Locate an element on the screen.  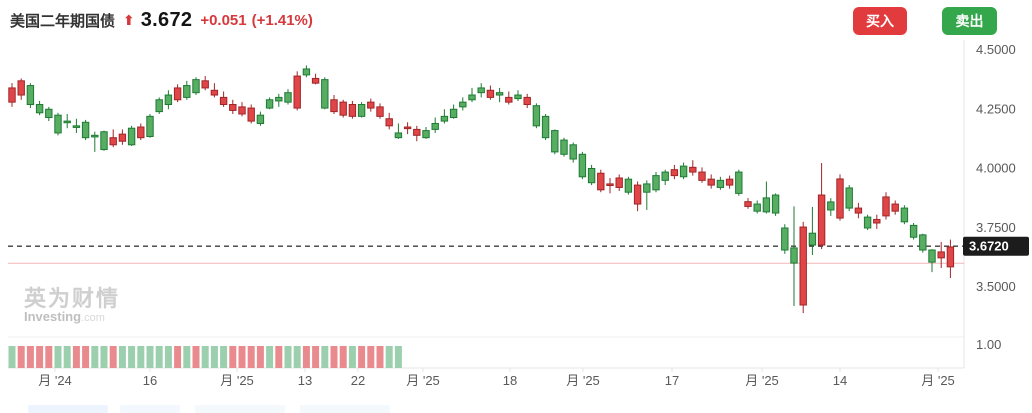
buy-button: 买入 is located at coordinates (880, 21).